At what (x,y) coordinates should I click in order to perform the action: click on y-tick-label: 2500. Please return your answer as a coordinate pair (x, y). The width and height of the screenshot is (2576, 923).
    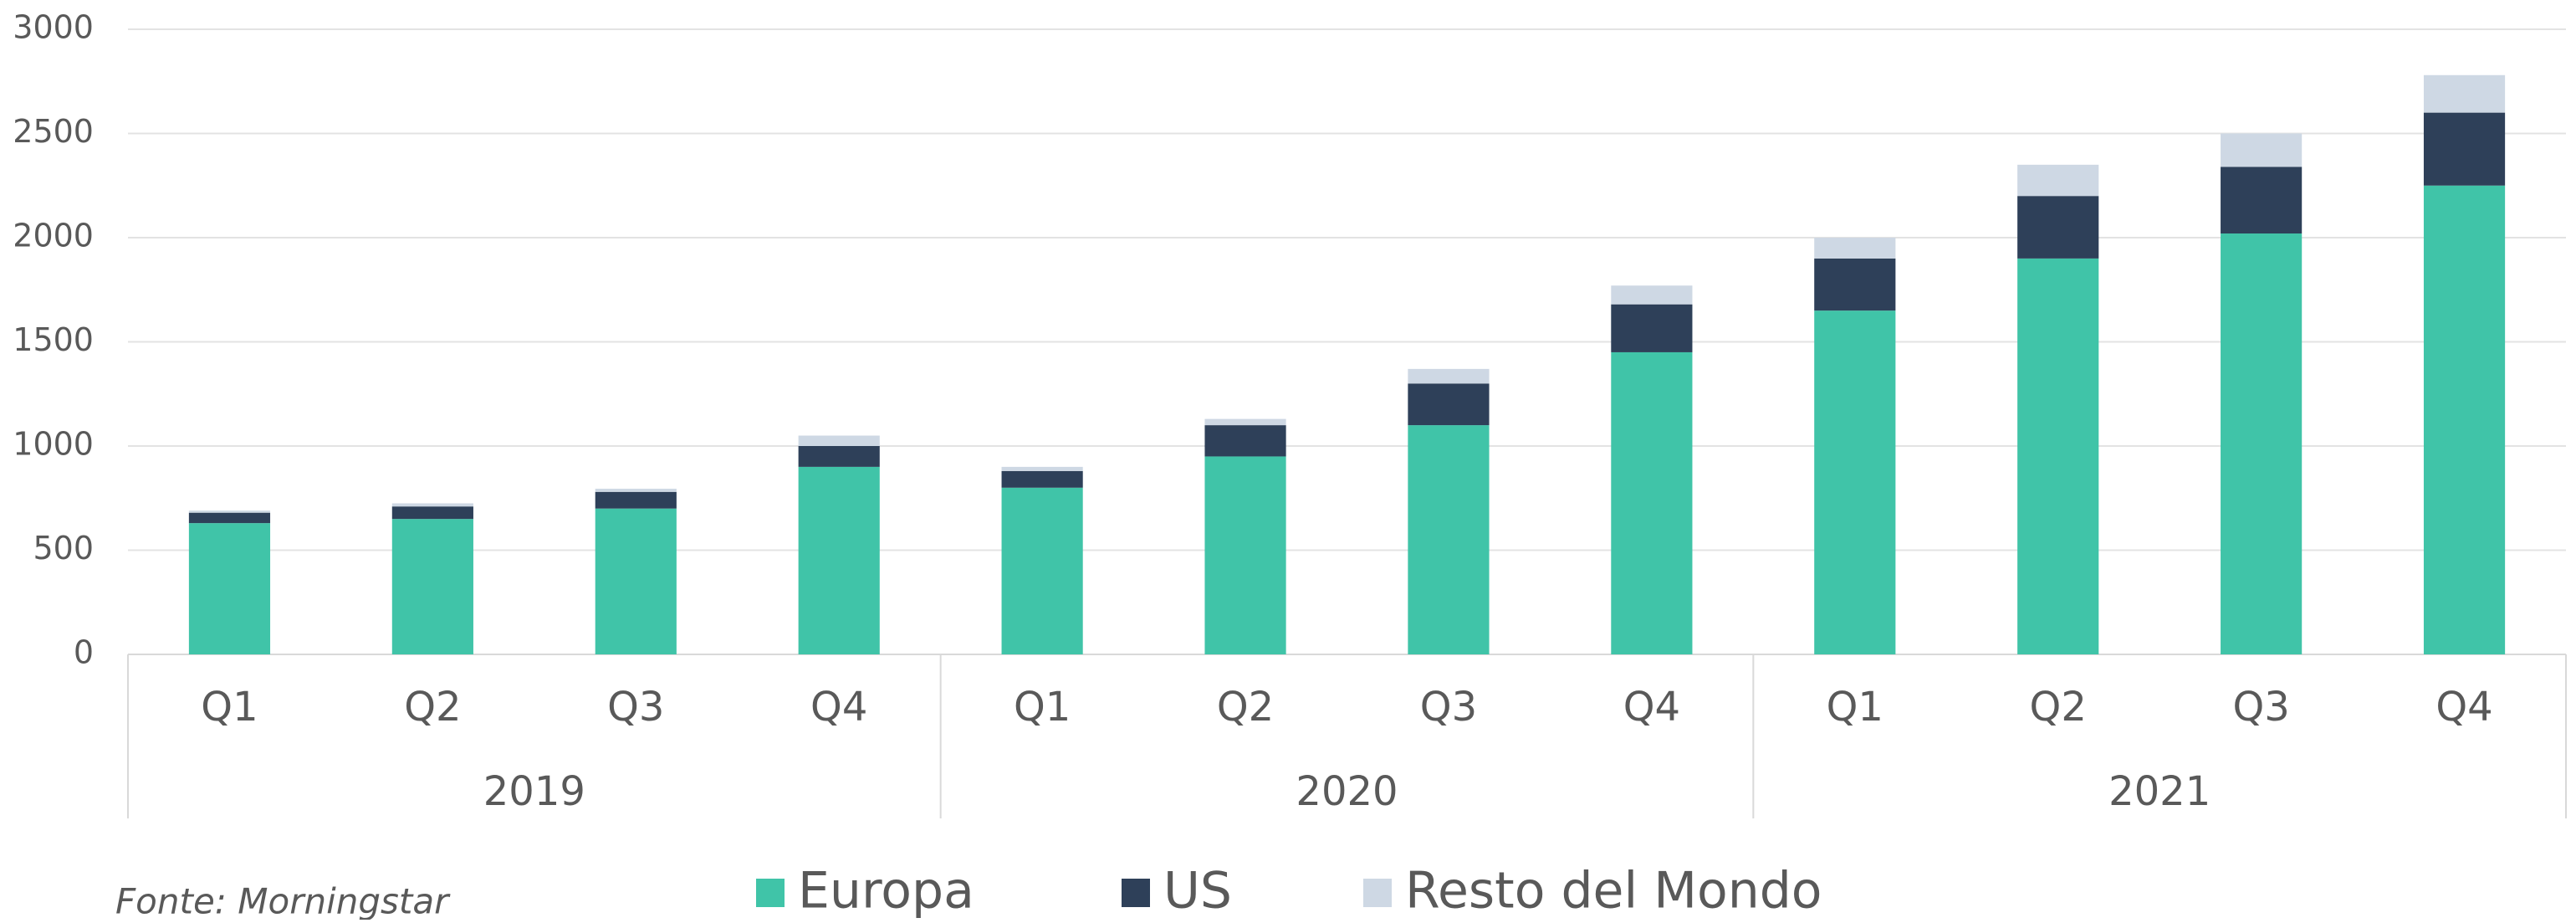
    Looking at the image, I should click on (53, 131).